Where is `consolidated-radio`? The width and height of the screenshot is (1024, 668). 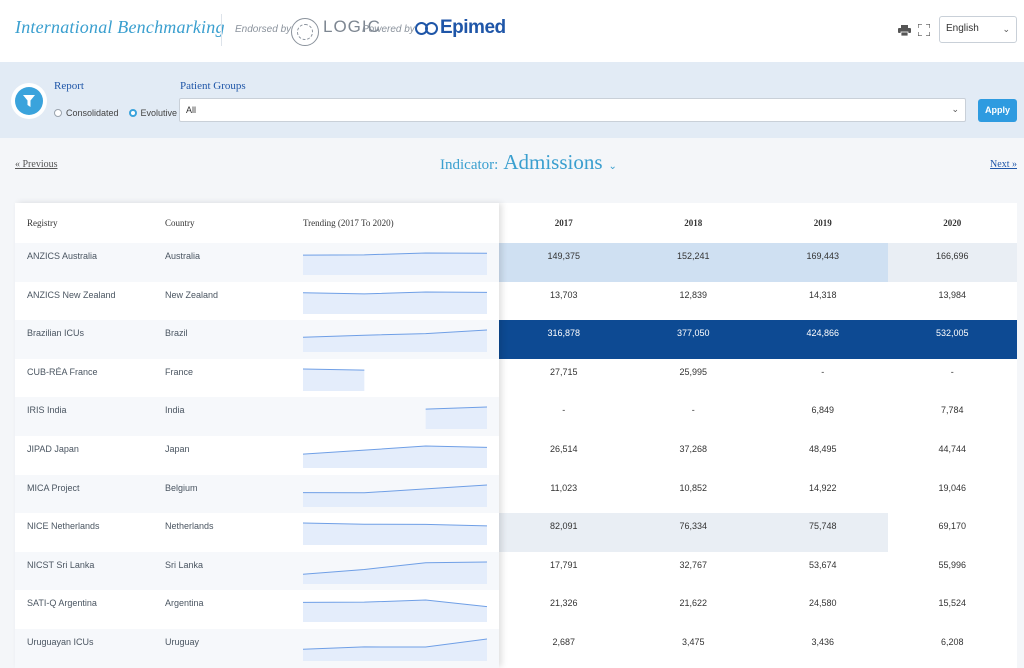 consolidated-radio is located at coordinates (58, 113).